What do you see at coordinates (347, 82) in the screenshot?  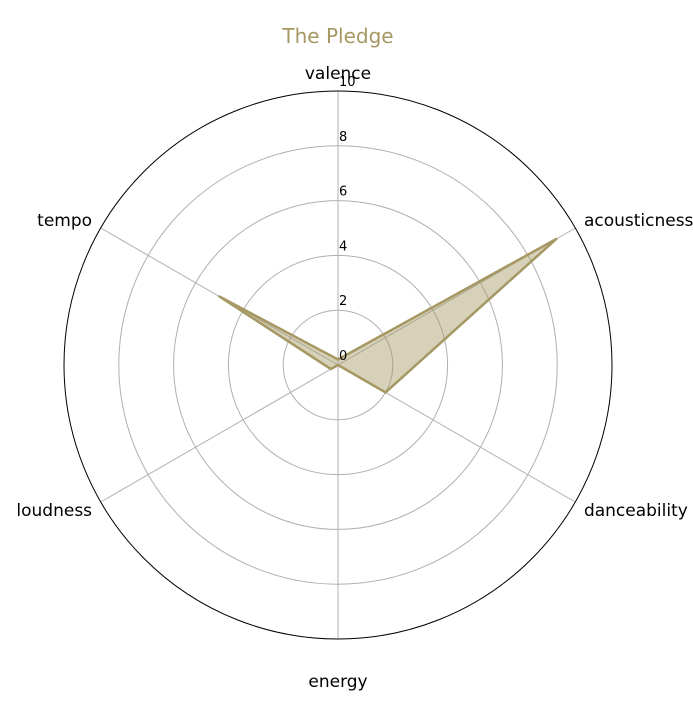 I see `r-tick-label: 10` at bounding box center [347, 82].